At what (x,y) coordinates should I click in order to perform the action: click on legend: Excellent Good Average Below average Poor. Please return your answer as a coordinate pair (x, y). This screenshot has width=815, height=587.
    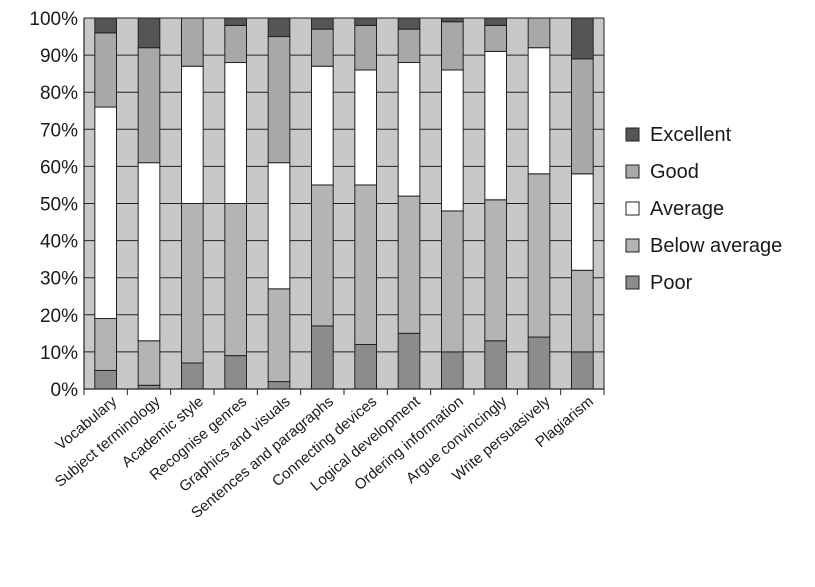
    Looking at the image, I should click on (703, 209).